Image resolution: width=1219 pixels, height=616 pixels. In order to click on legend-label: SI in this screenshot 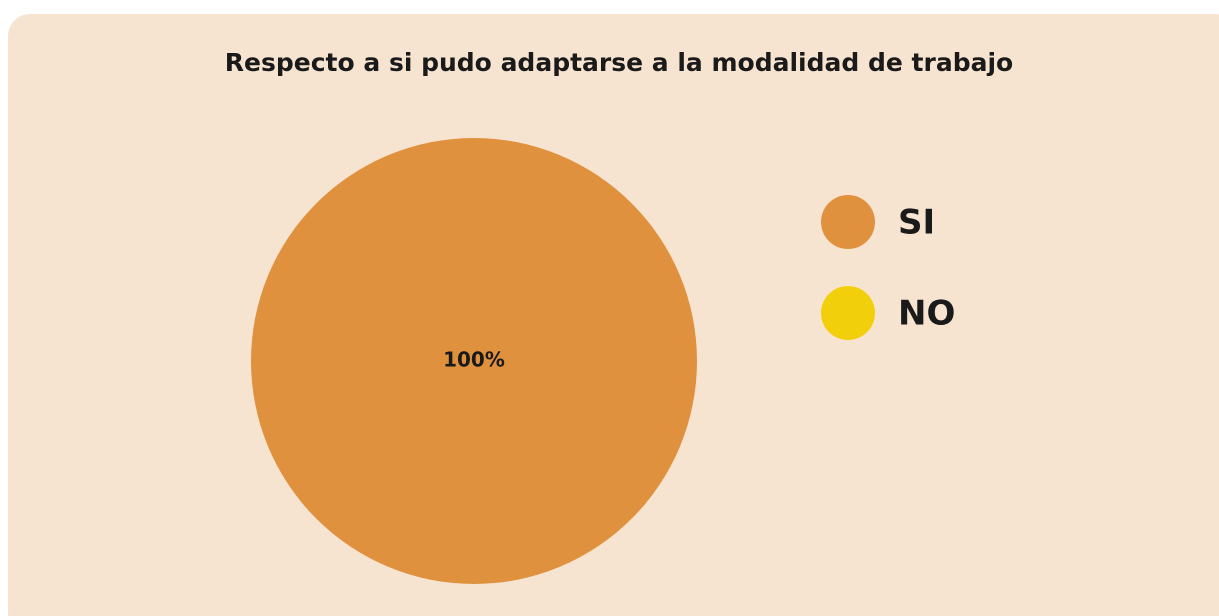, I will do `click(916, 223)`.